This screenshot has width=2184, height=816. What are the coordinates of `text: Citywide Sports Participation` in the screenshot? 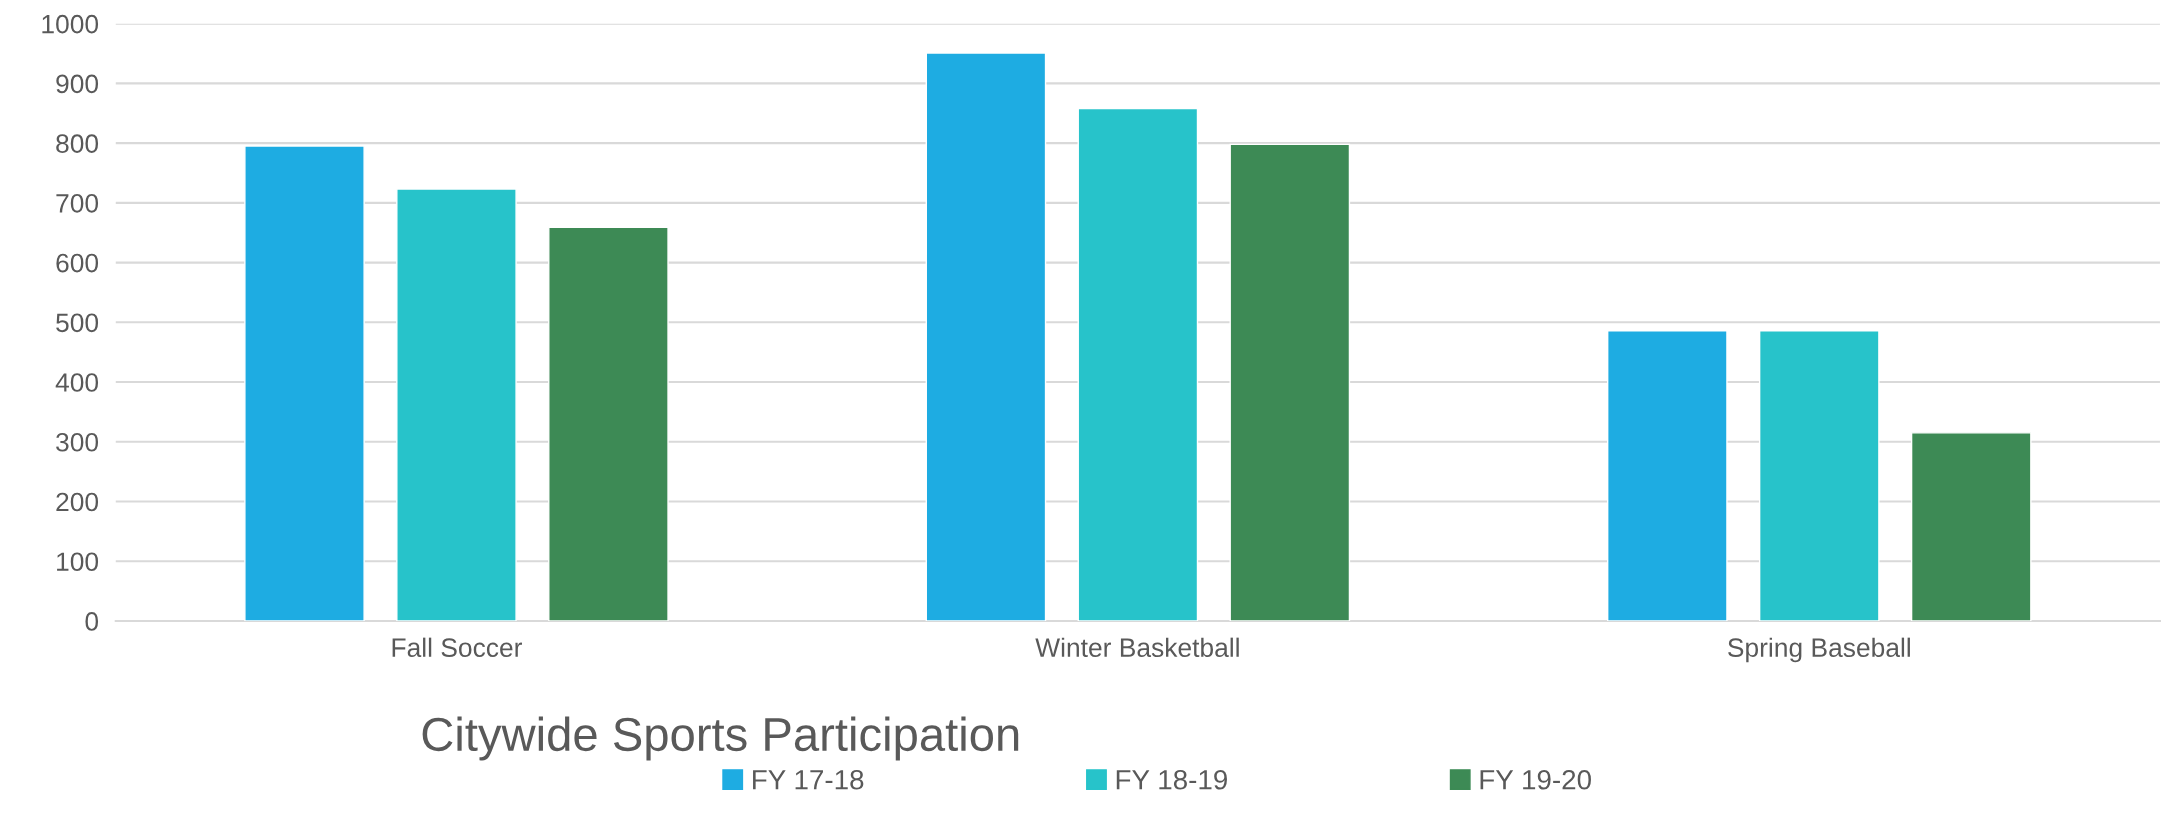 It's located at (720, 738).